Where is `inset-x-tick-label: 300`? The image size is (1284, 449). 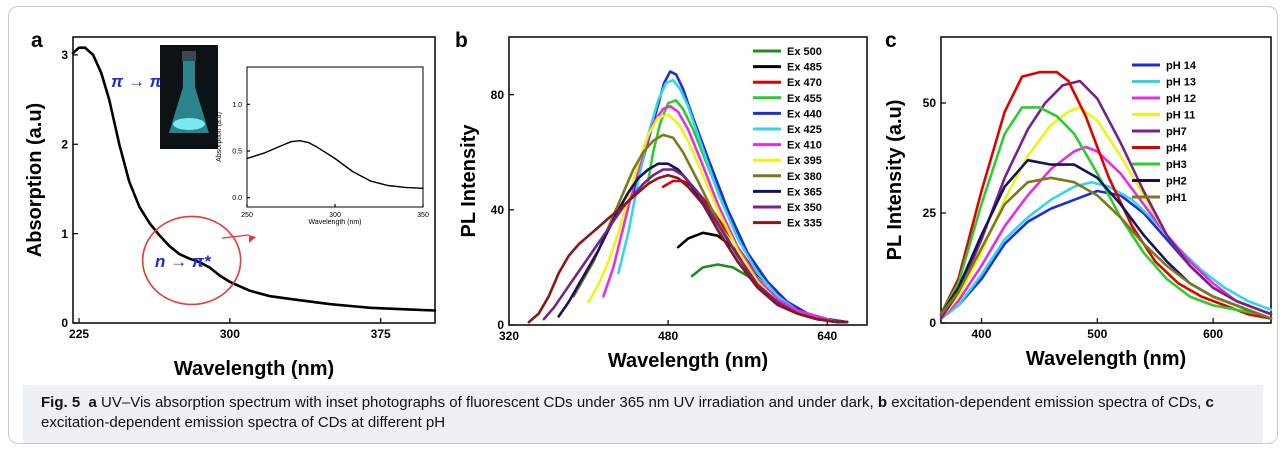 inset-x-tick-label: 300 is located at coordinates (335, 215).